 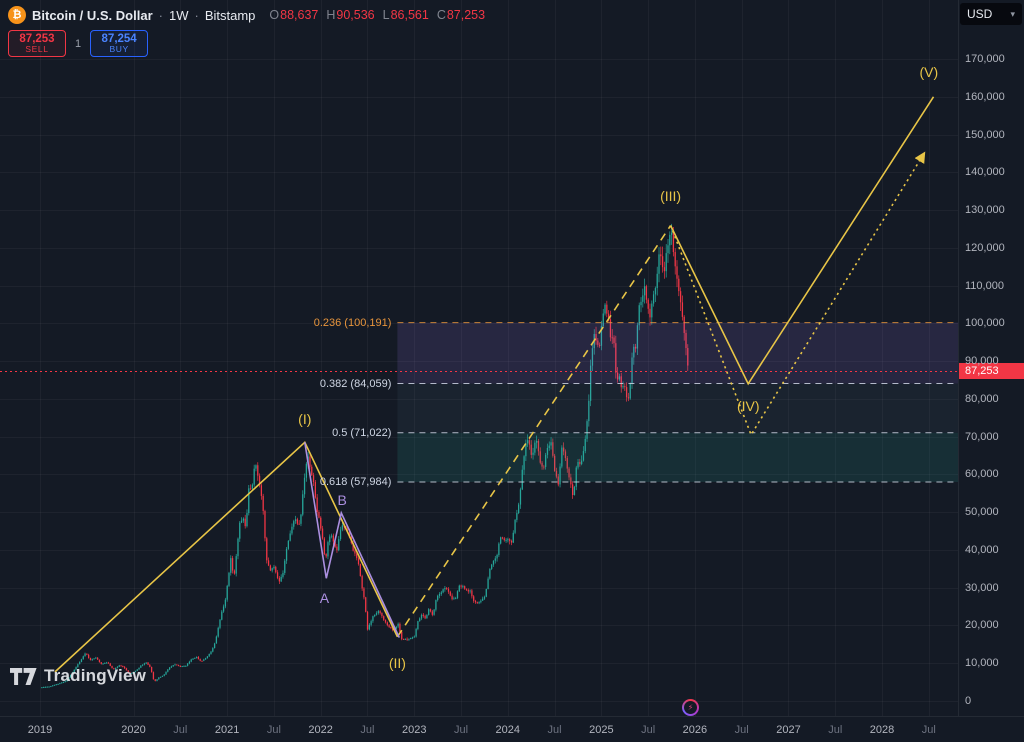 I want to click on price-tick: 50,000, so click(x=982, y=512).